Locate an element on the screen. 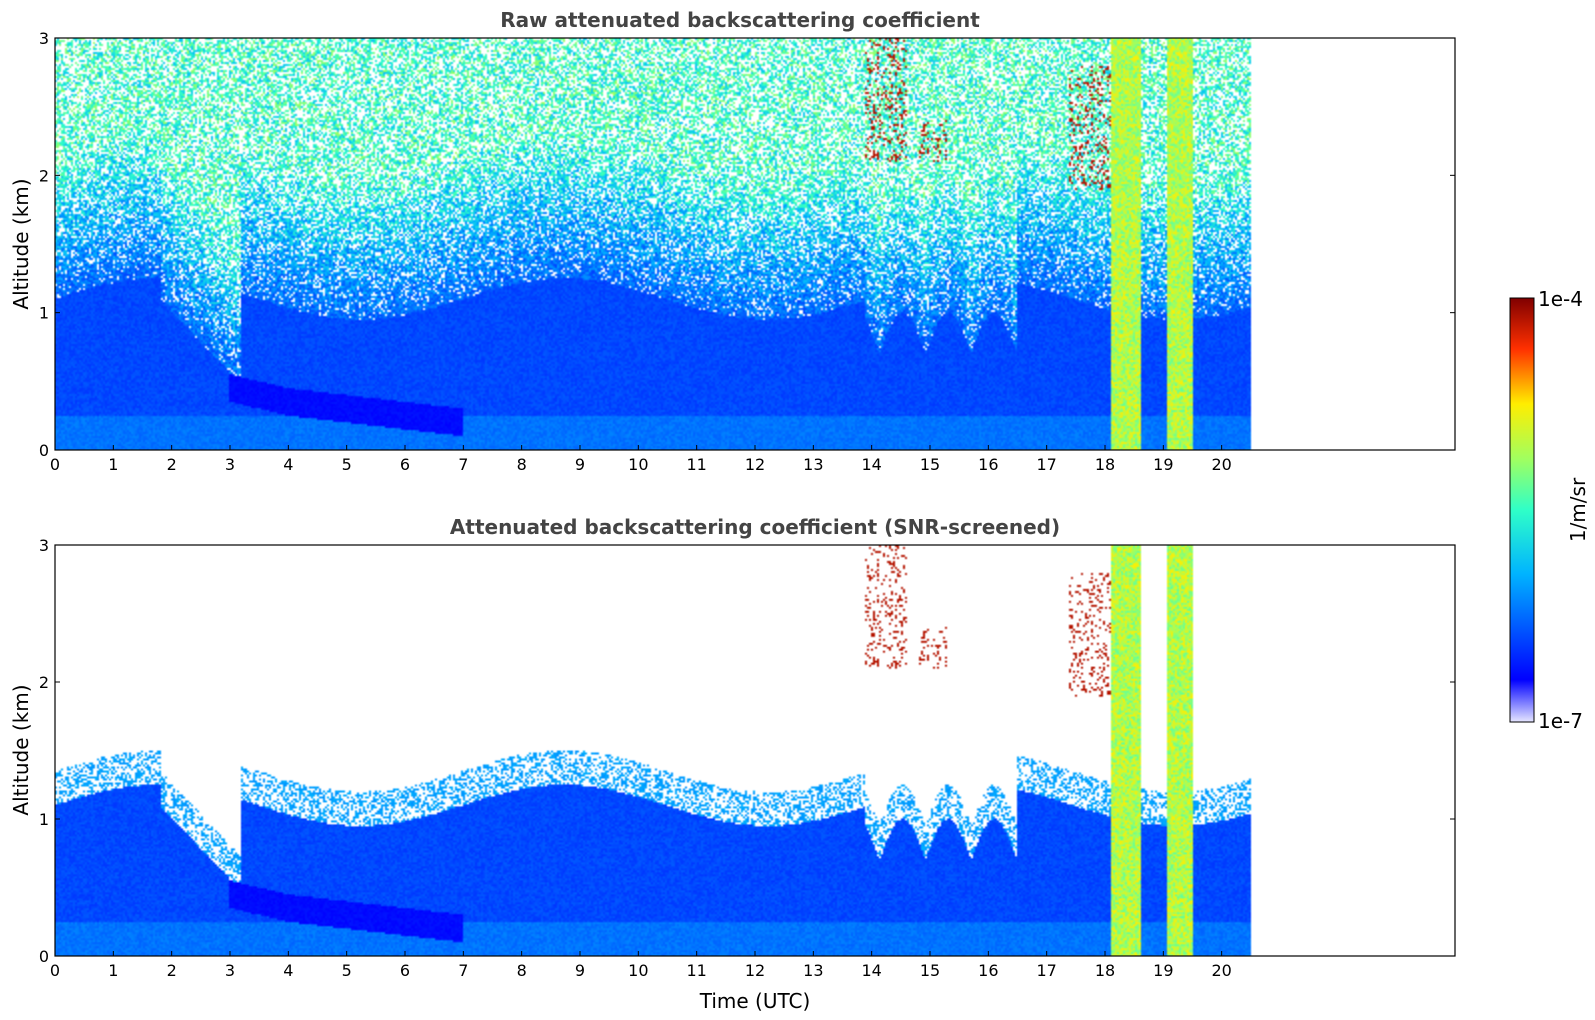  panel2-x-ticks: 0 1 2 3 4 5 6 7 8 9 10 11 12 13 14 15 16 17 18 19 20 is located at coordinates (641, 965).